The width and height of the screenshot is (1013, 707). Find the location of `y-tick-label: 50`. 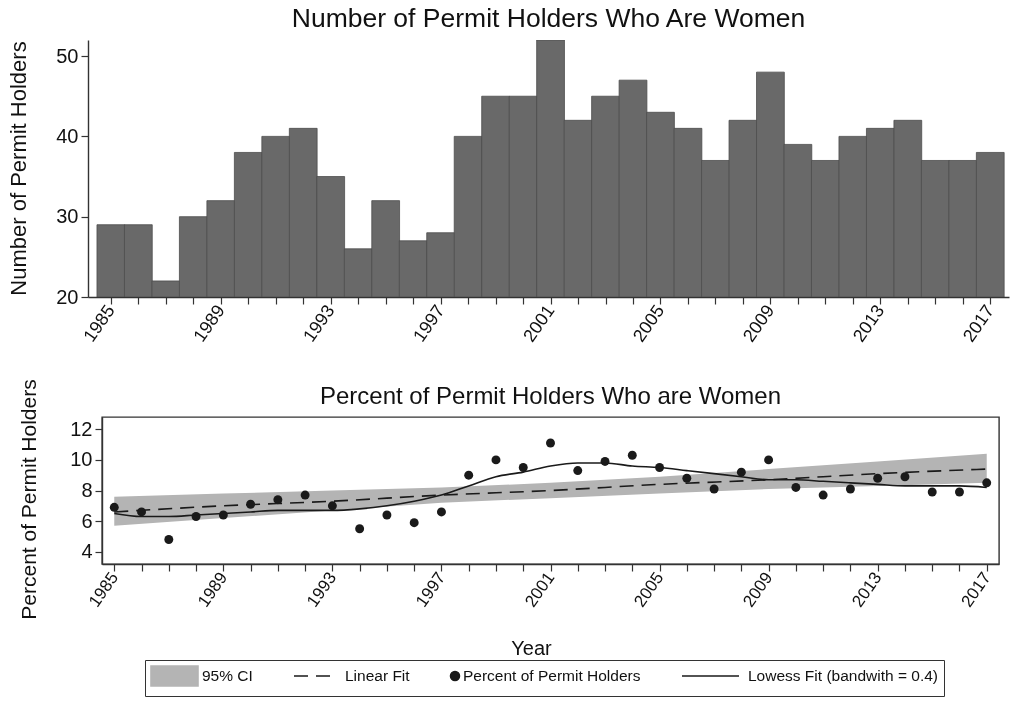

y-tick-label: 50 is located at coordinates (67, 55).